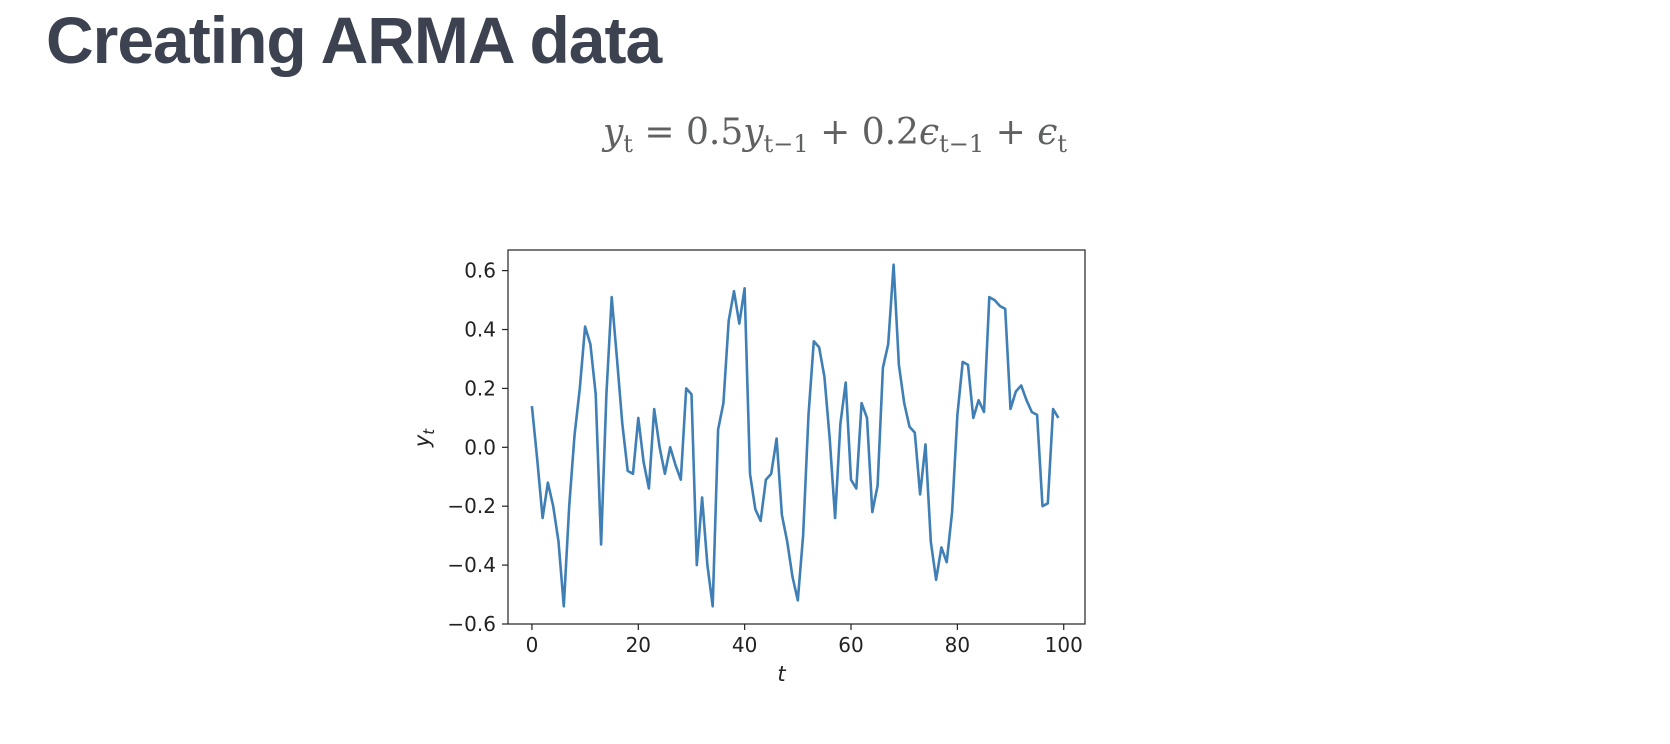  I want to click on series-line, so click(795, 435).